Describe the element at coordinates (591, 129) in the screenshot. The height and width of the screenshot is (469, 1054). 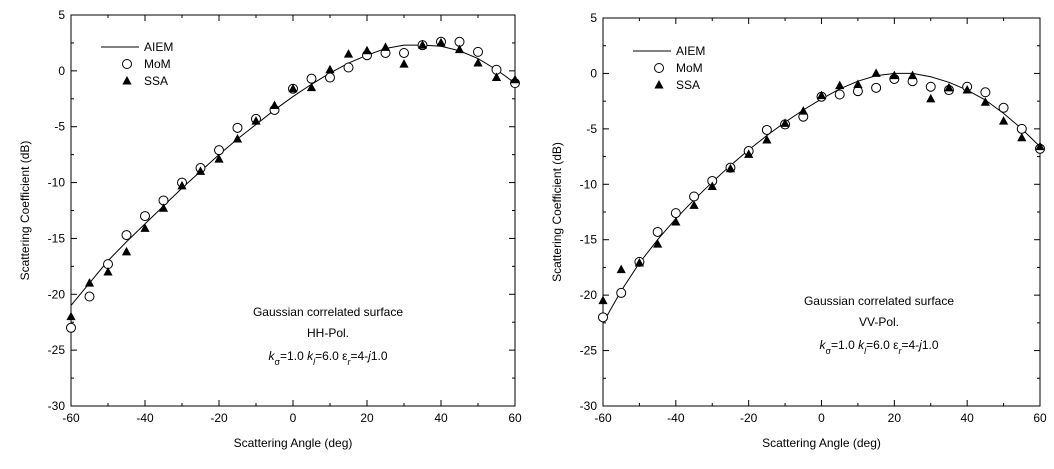
I see `y-tick-label: -5` at that location.